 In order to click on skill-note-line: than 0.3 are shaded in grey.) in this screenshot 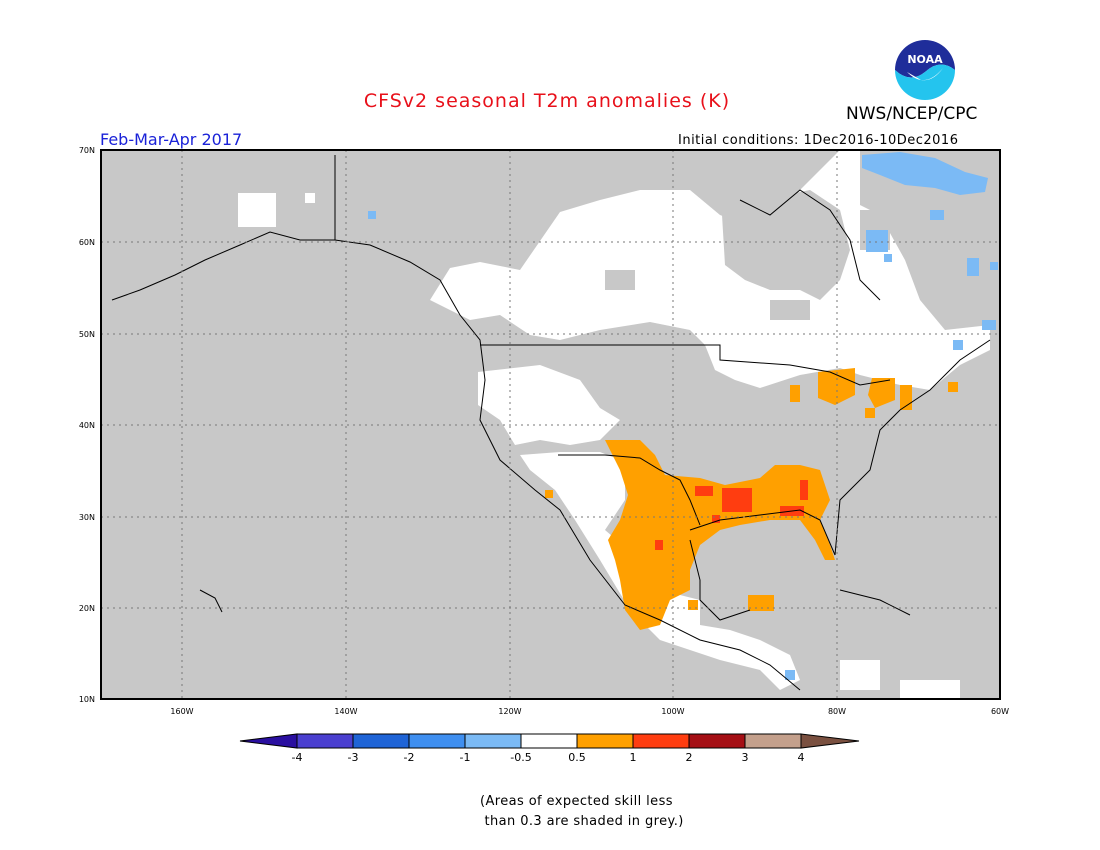, I will do `click(582, 821)`.